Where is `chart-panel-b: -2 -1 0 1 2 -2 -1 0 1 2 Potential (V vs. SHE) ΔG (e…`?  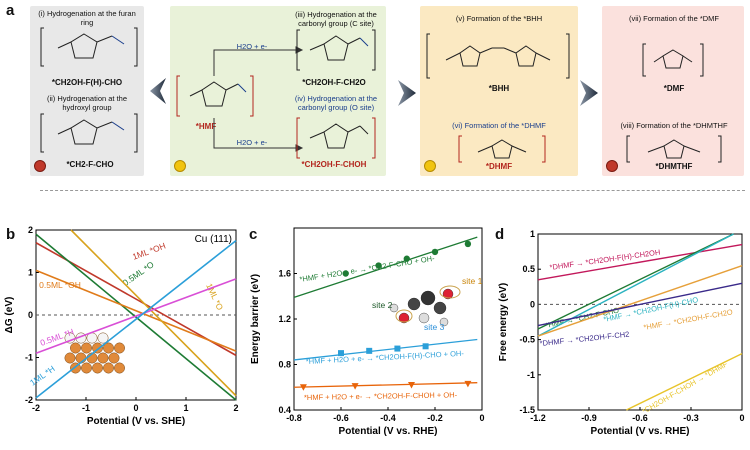 chart-panel-b: -2 -1 0 1 2 -2 -1 0 1 2 Potential (V vs. SHE) ΔG (e… is located at coordinates (121, 326).